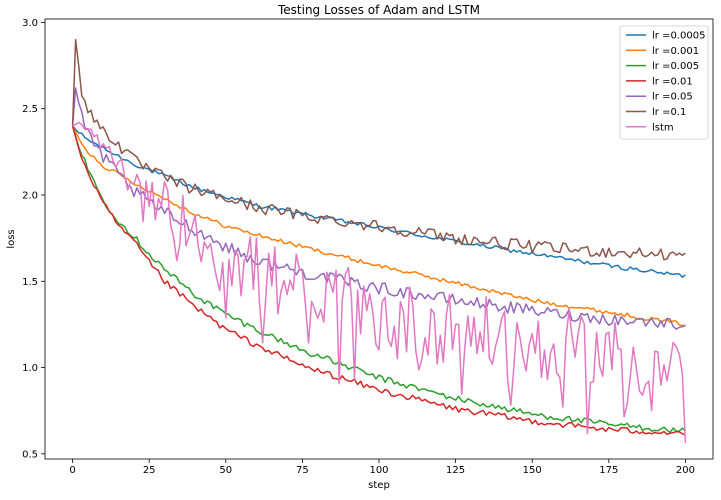 This screenshot has width=721, height=500. I want to click on x-tick-label: 100, so click(378, 470).